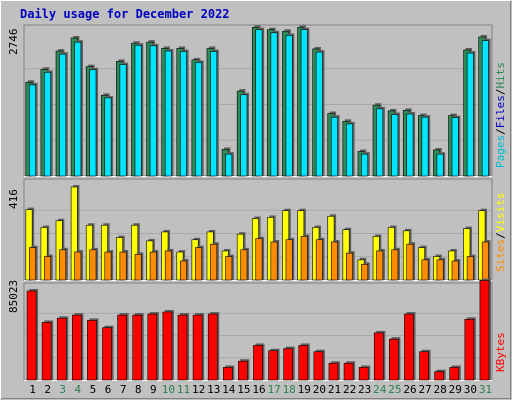 The image size is (512, 400). Describe the element at coordinates (243, 389) in the screenshot. I see `x-tick-label-15: 15` at that location.